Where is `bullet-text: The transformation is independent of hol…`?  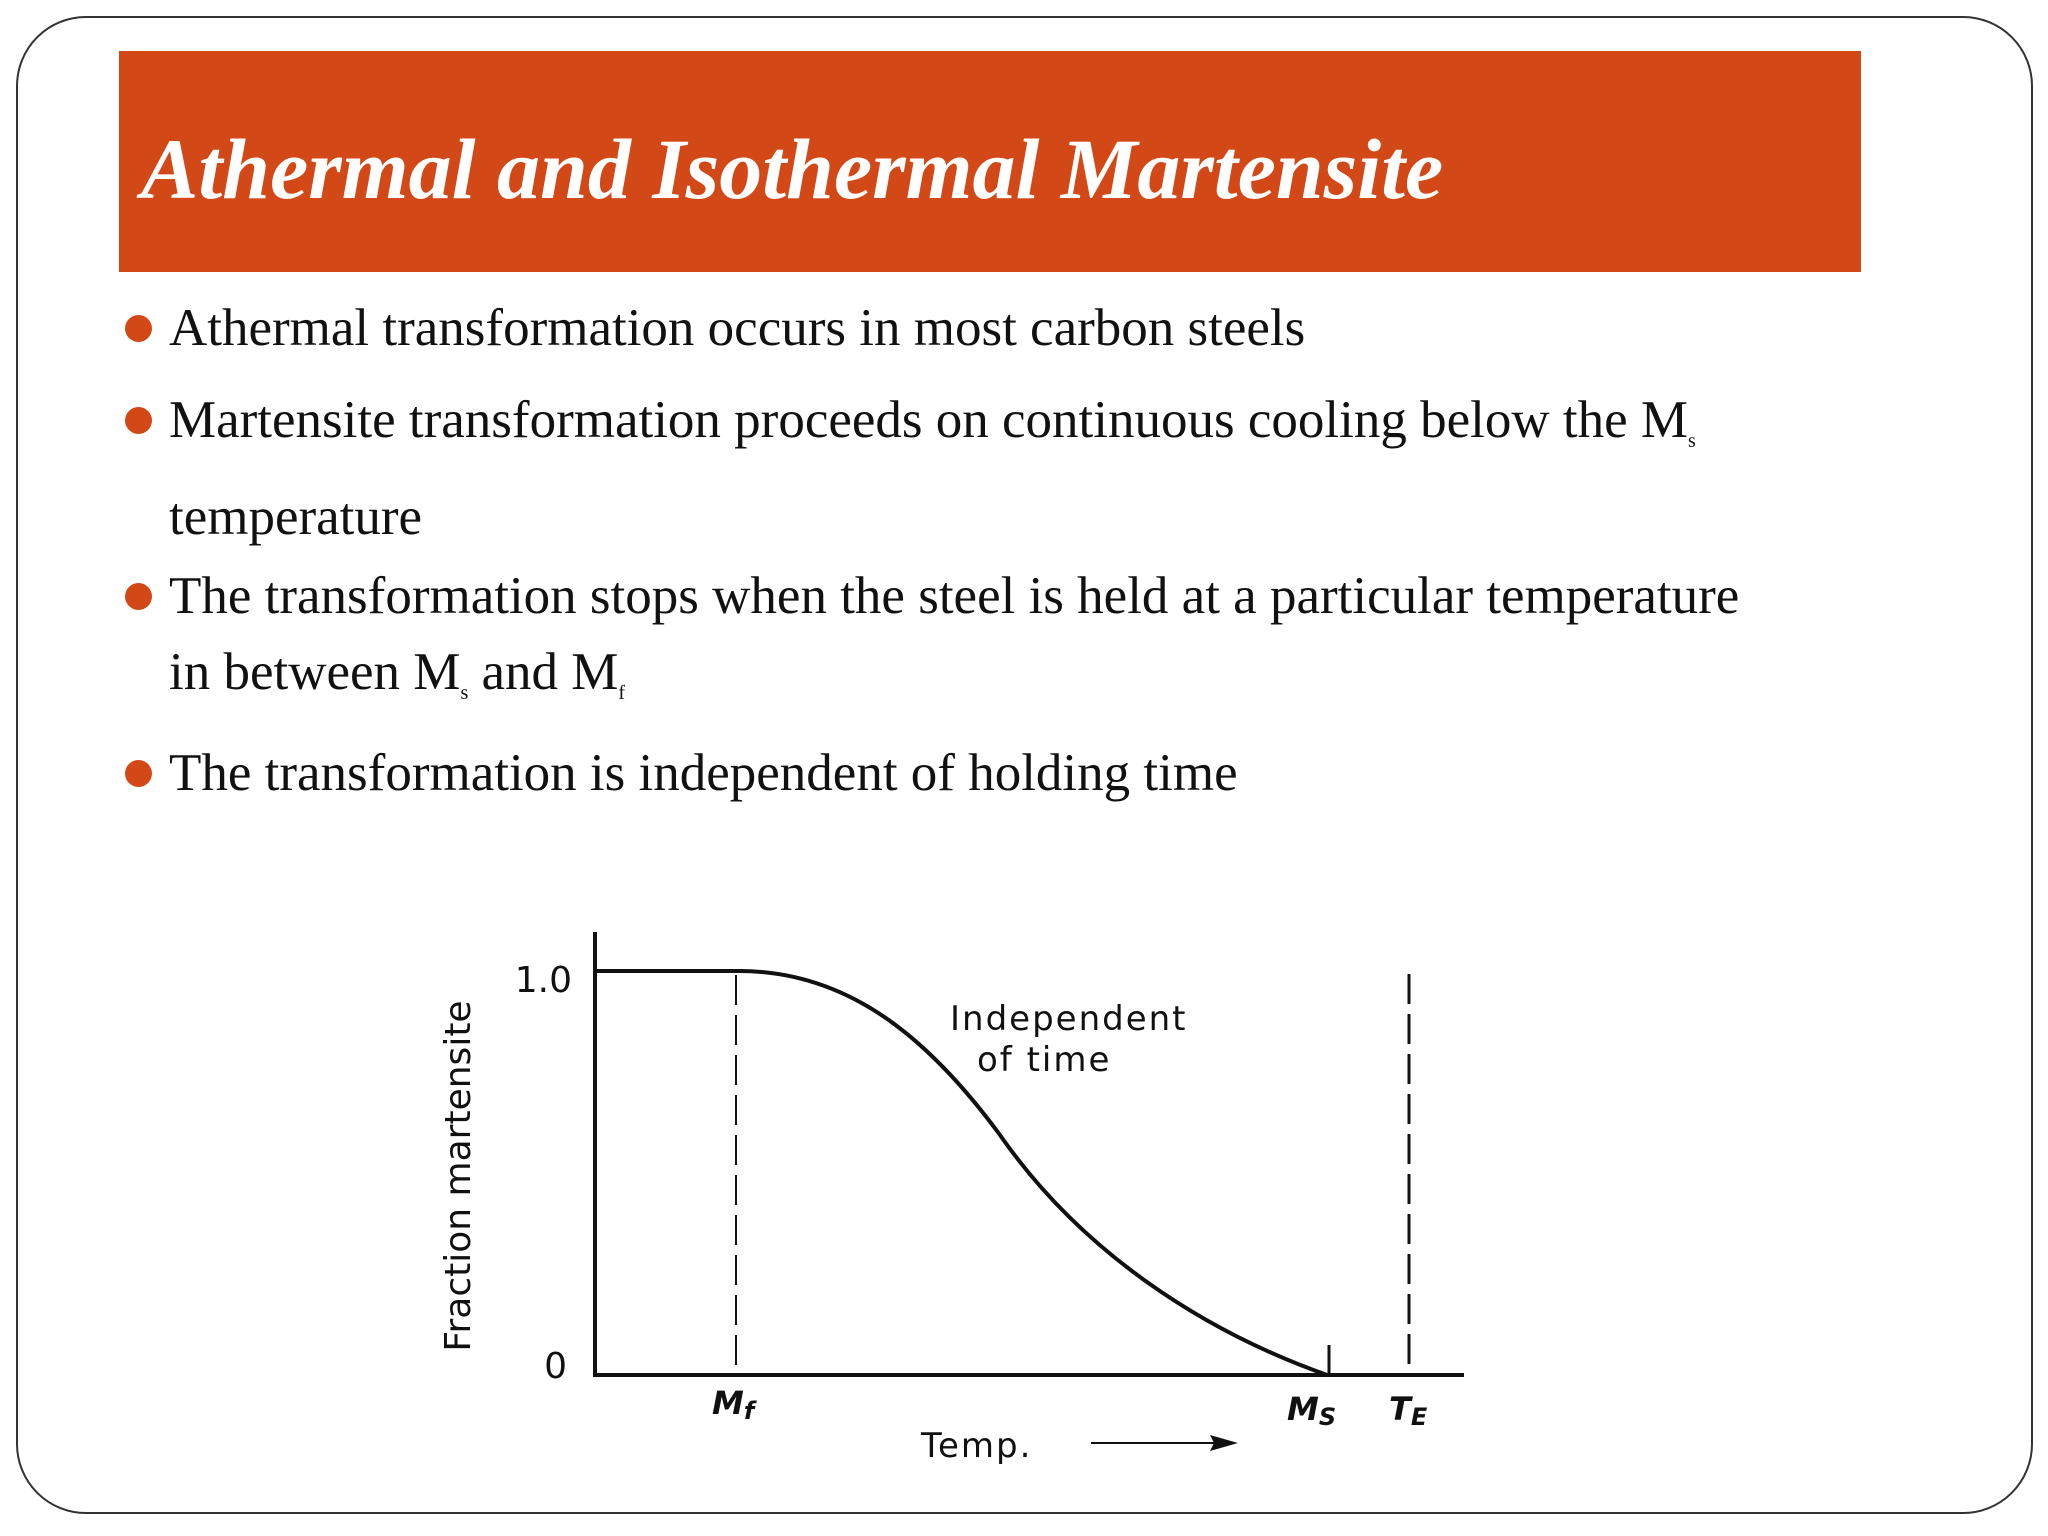 bullet-text: The transformation is independent of hol… is located at coordinates (703, 773).